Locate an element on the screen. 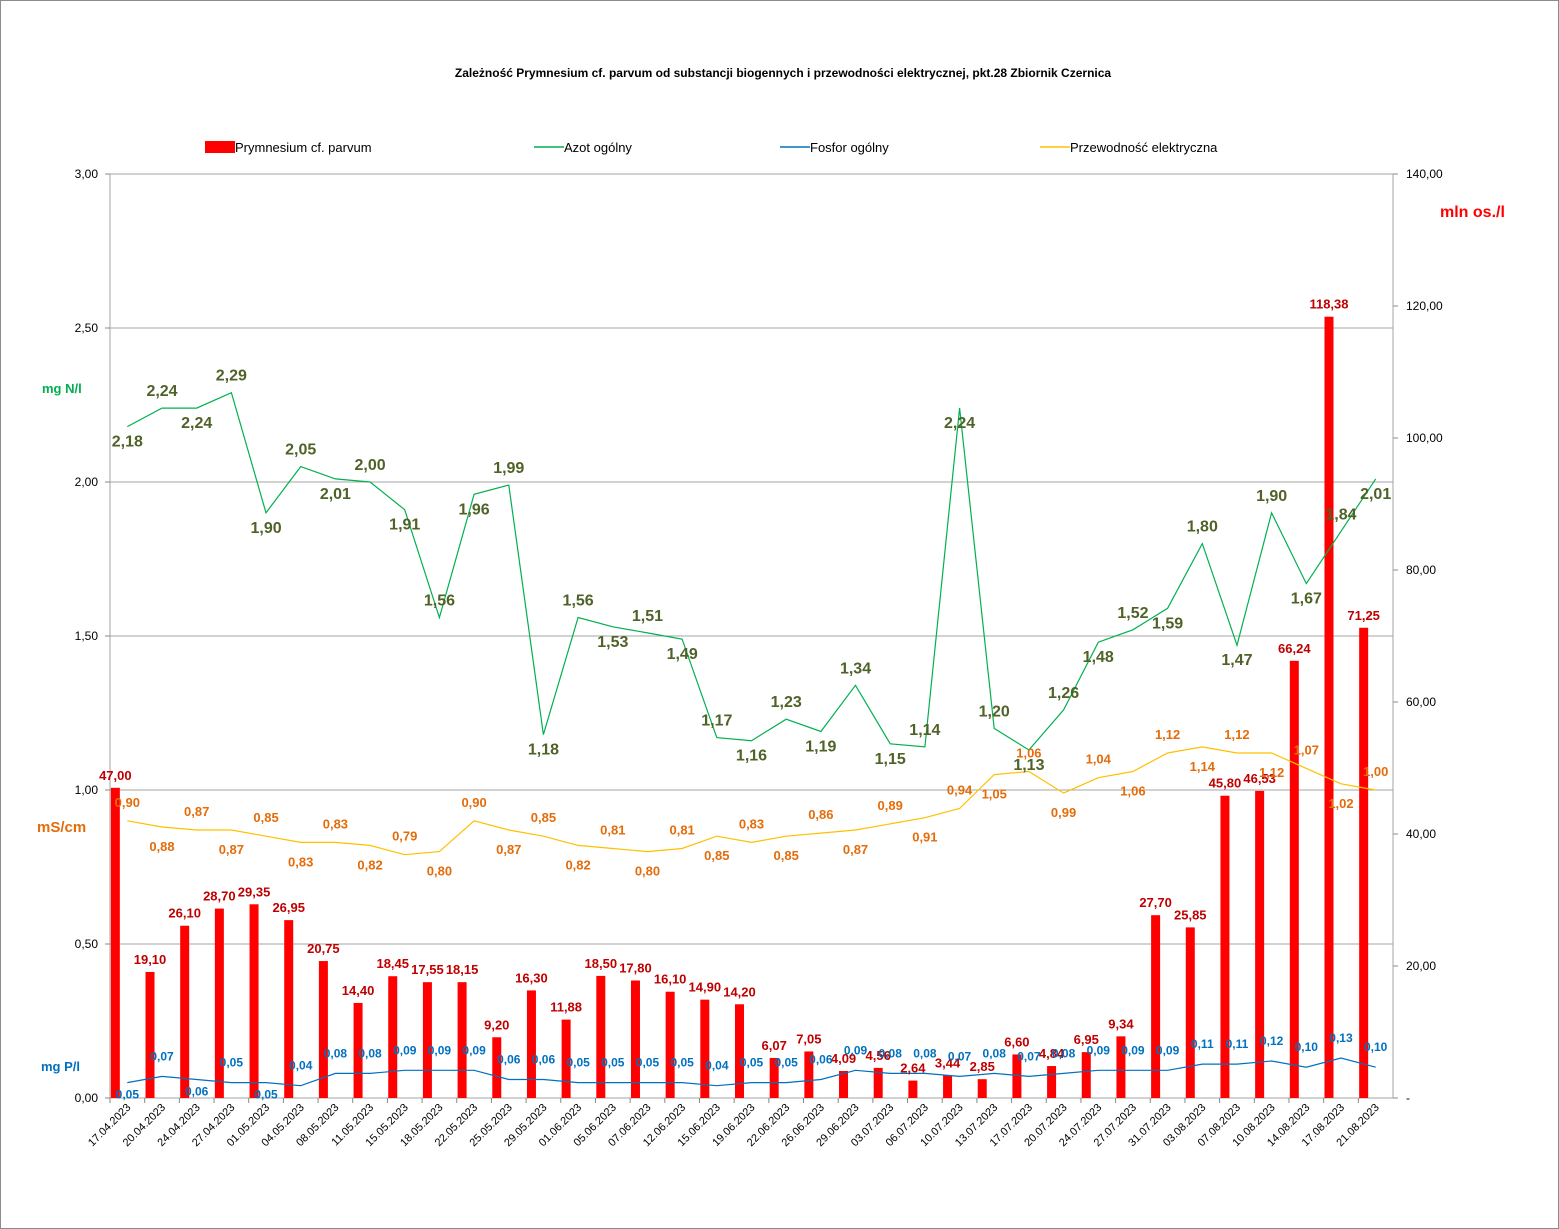  conductivity-value-label: 1,05 is located at coordinates (994, 794).